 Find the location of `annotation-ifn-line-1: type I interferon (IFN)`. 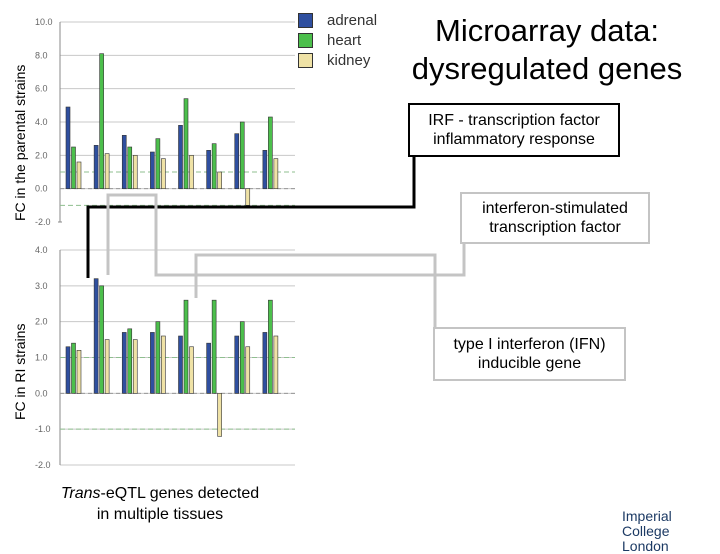

annotation-ifn-line-1: type I interferon (IFN) is located at coordinates (529, 344).